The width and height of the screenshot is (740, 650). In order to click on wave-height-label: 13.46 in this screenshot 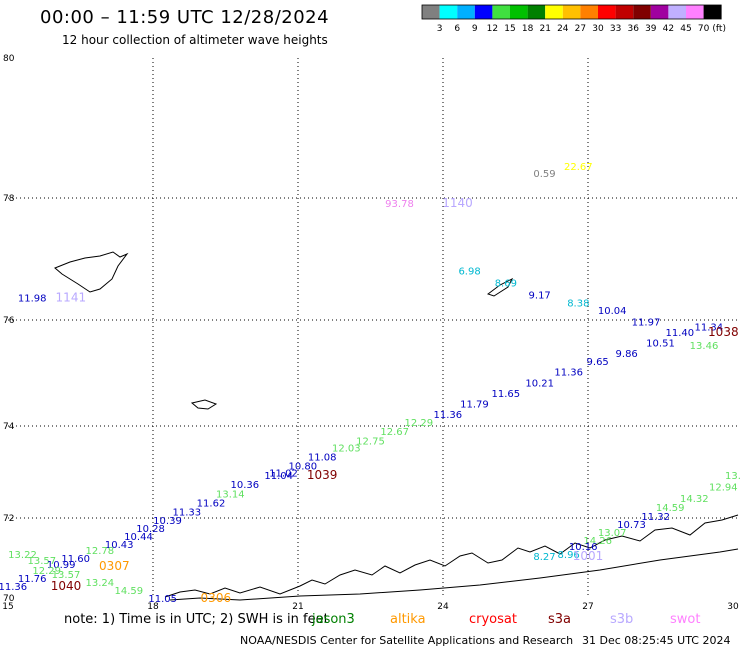, I will do `click(704, 346)`.